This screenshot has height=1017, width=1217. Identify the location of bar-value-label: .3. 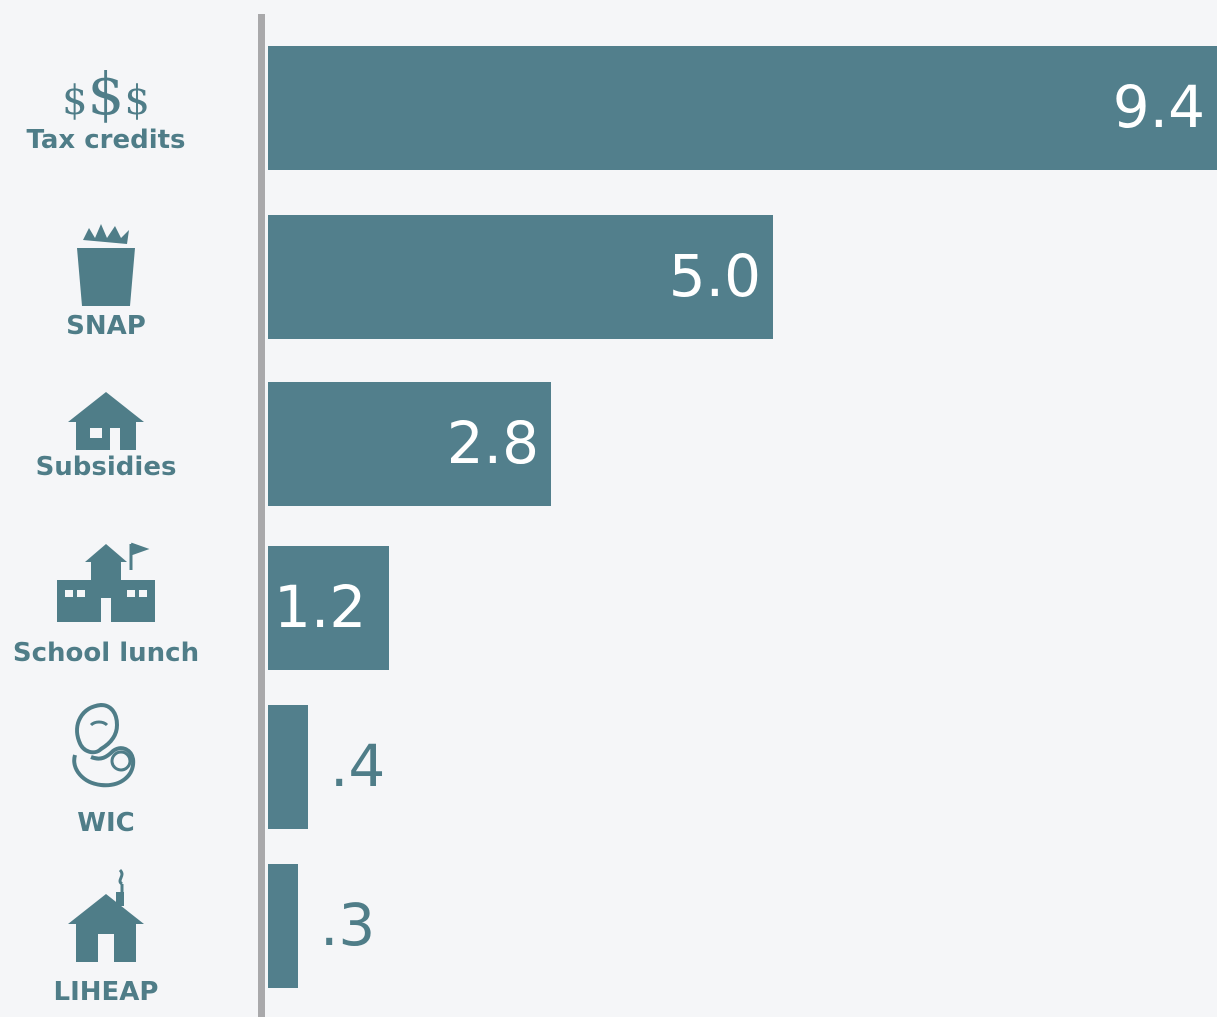
(348, 925).